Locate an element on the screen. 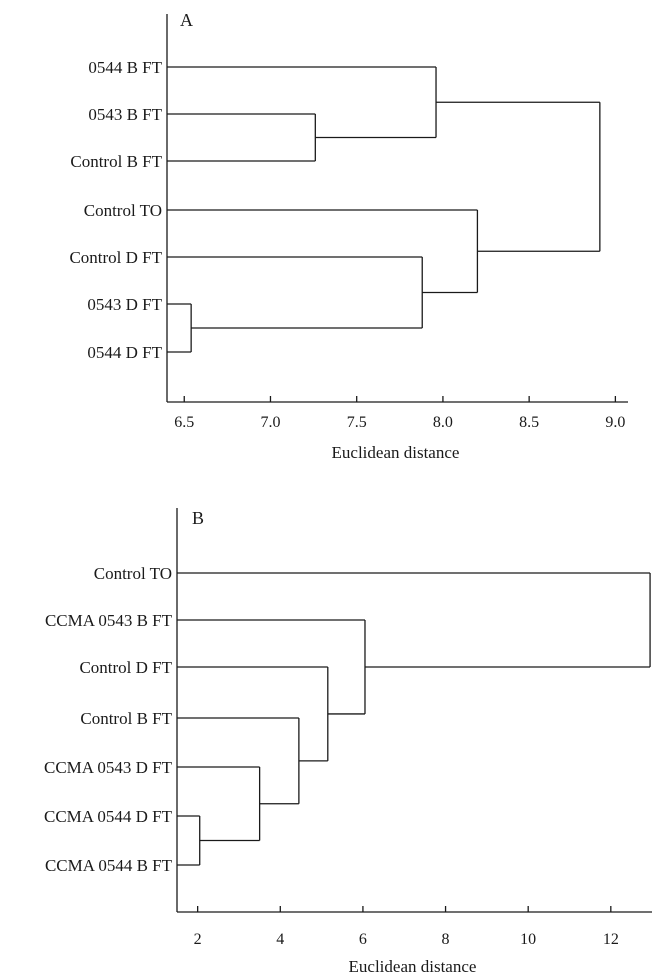 The height and width of the screenshot is (979, 655). panel-label: A is located at coordinates (186, 20).